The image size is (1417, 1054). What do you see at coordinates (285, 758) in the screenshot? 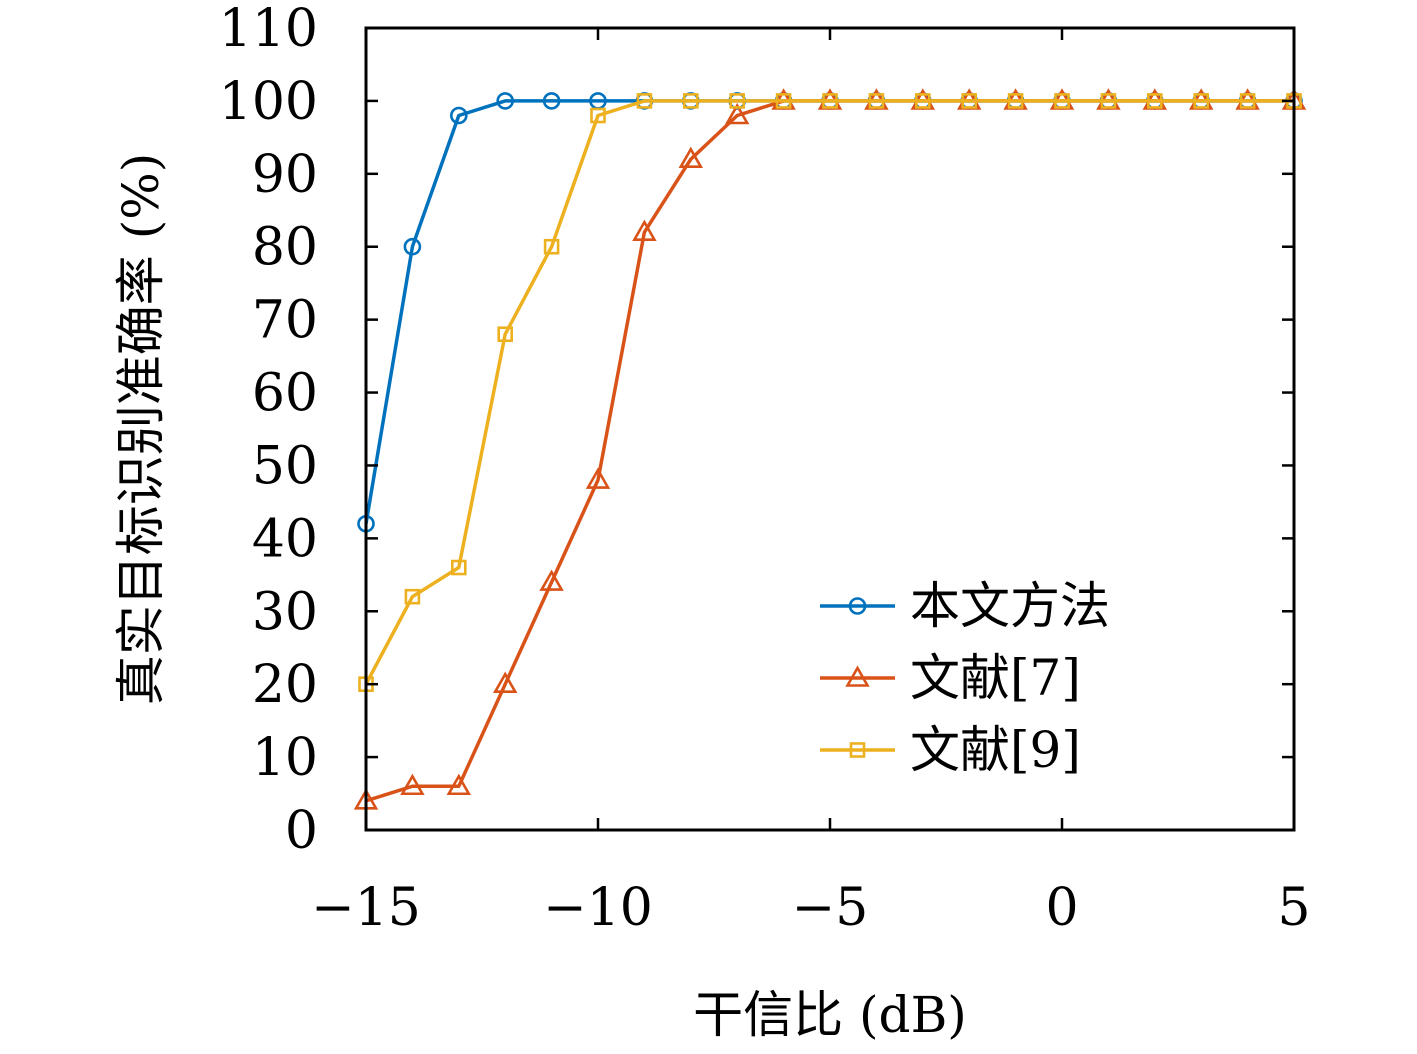
I see `y-tick-label: 10` at bounding box center [285, 758].